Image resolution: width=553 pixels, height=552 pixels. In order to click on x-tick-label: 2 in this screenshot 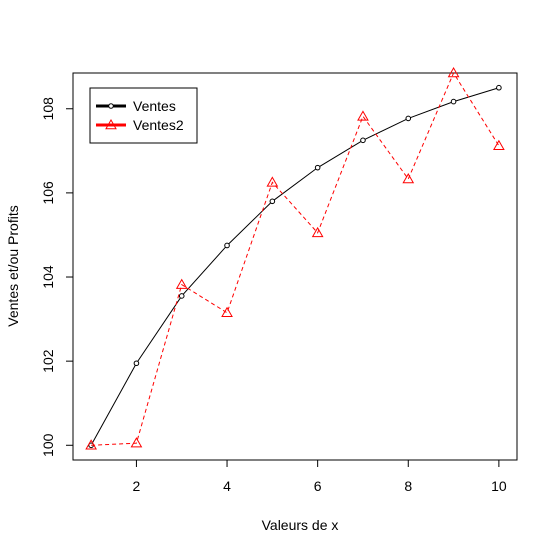, I will do `click(137, 486)`.